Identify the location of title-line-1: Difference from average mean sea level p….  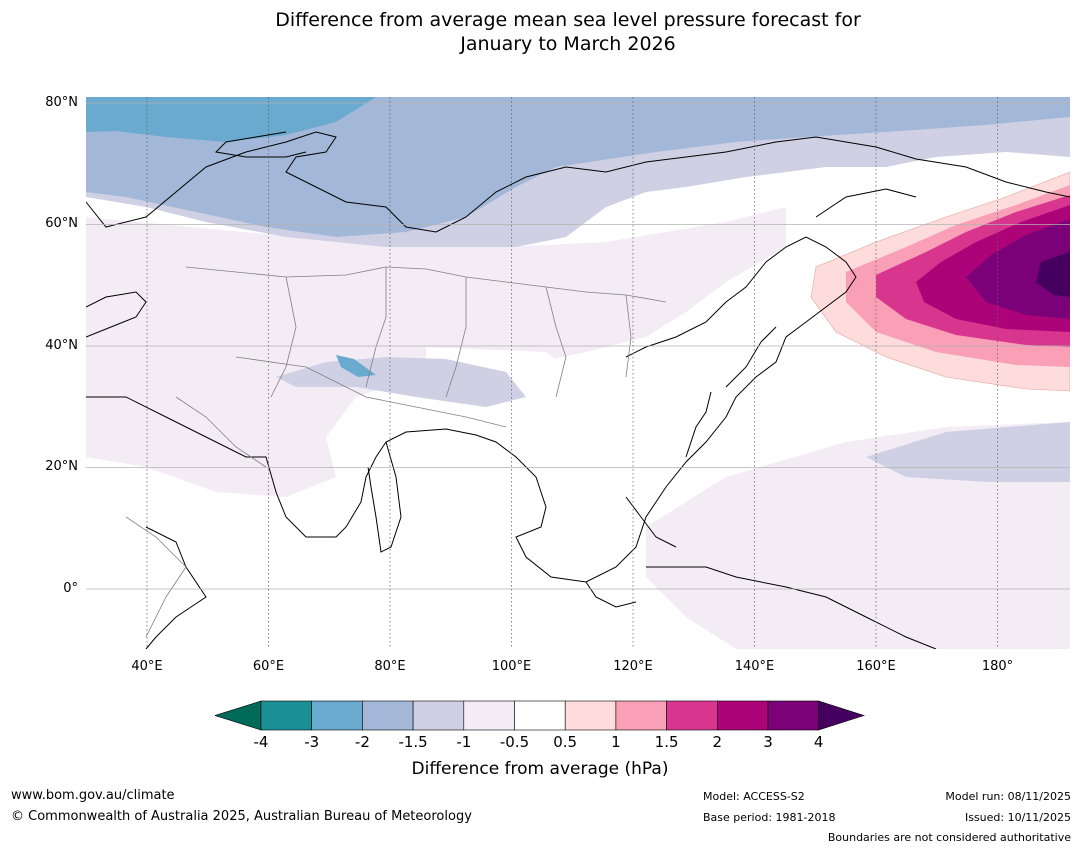
(568, 20).